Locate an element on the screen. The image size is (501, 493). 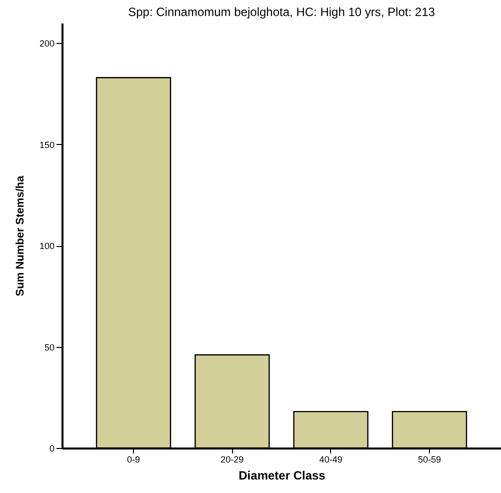
x-tick-label: 0-9 is located at coordinates (133, 459).